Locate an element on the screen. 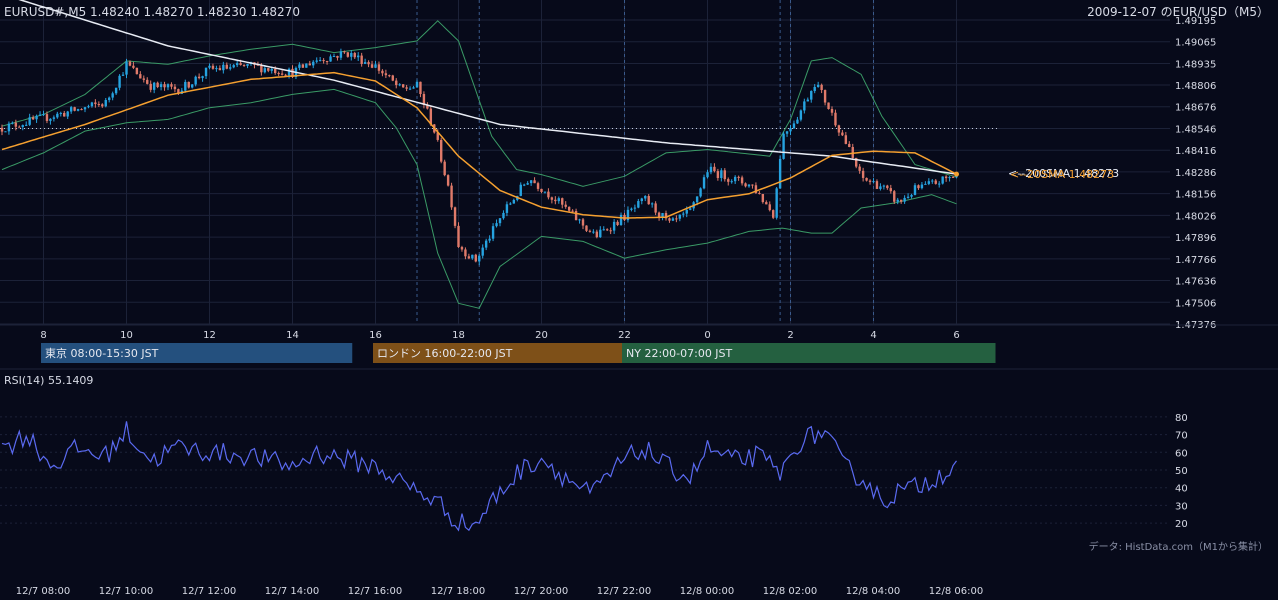 The height and width of the screenshot is (600, 1278). time-tick-label: 12/7 12:00 is located at coordinates (209, 591).